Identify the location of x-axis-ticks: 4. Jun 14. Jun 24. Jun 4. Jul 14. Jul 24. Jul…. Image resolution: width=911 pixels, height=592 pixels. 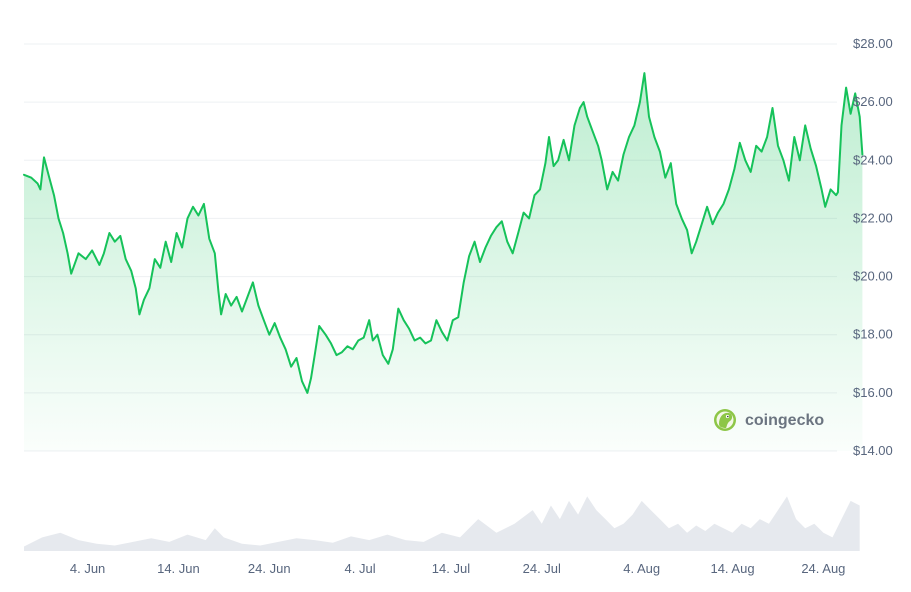
(458, 568).